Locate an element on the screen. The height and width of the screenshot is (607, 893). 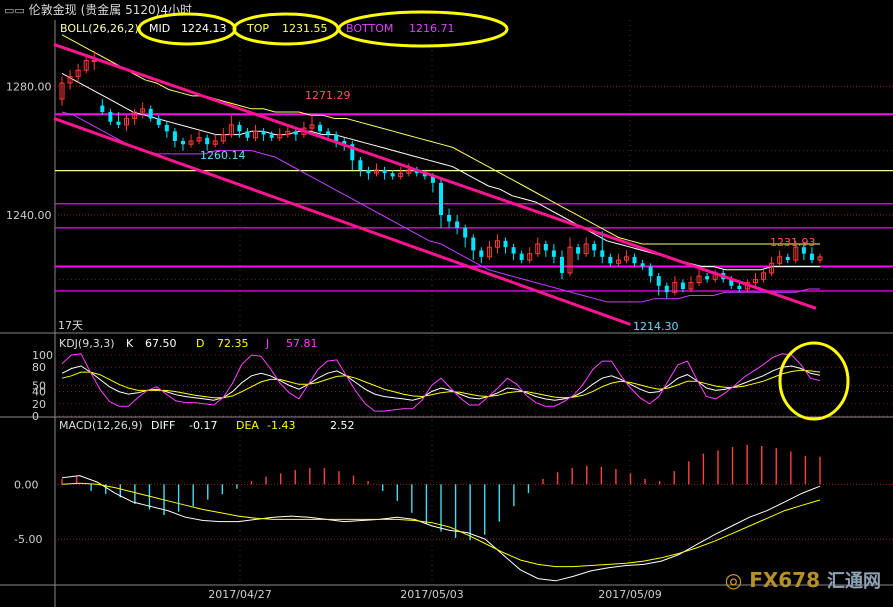
macd-dea-value: -1.43 is located at coordinates (281, 425).